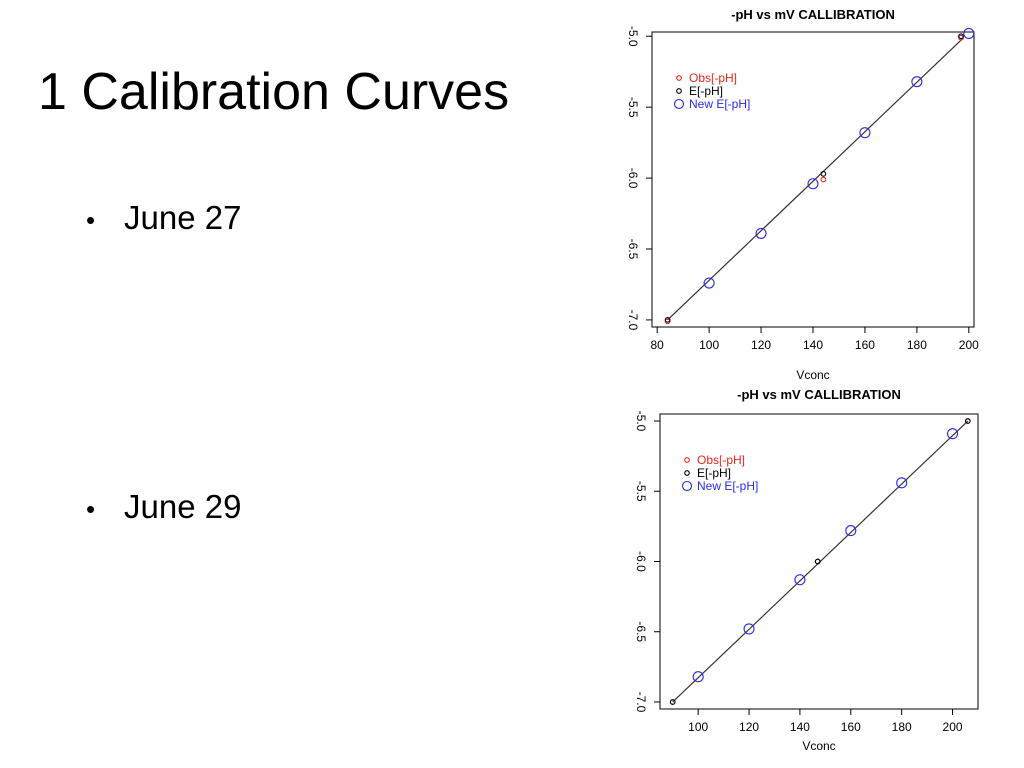  I want to click on bullet-text: June 29, so click(183, 506).